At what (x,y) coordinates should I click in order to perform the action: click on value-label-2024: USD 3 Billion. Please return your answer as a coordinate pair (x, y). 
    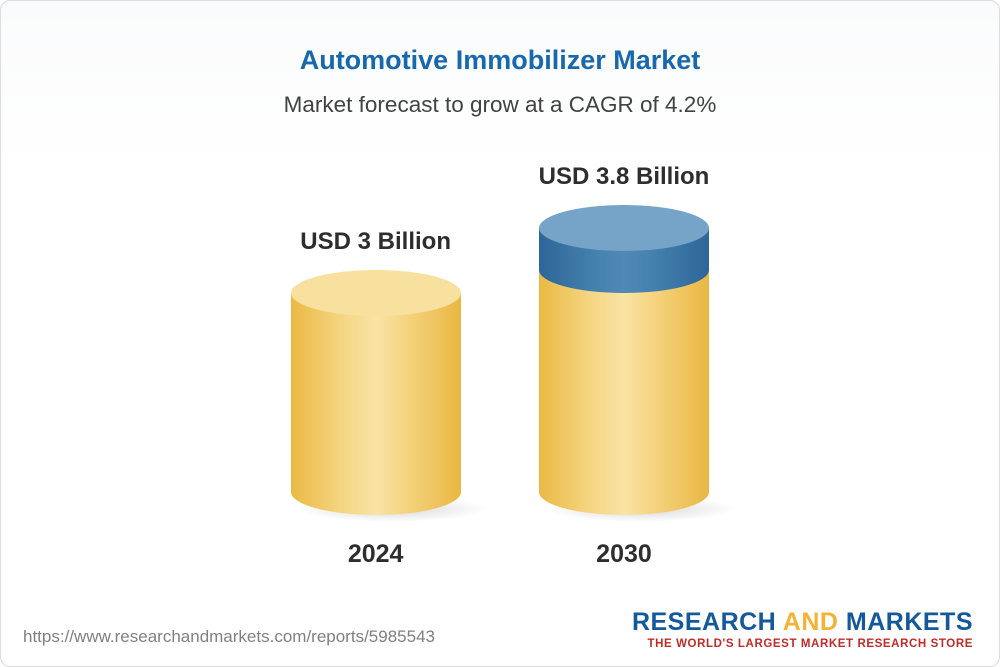
    Looking at the image, I should click on (375, 241).